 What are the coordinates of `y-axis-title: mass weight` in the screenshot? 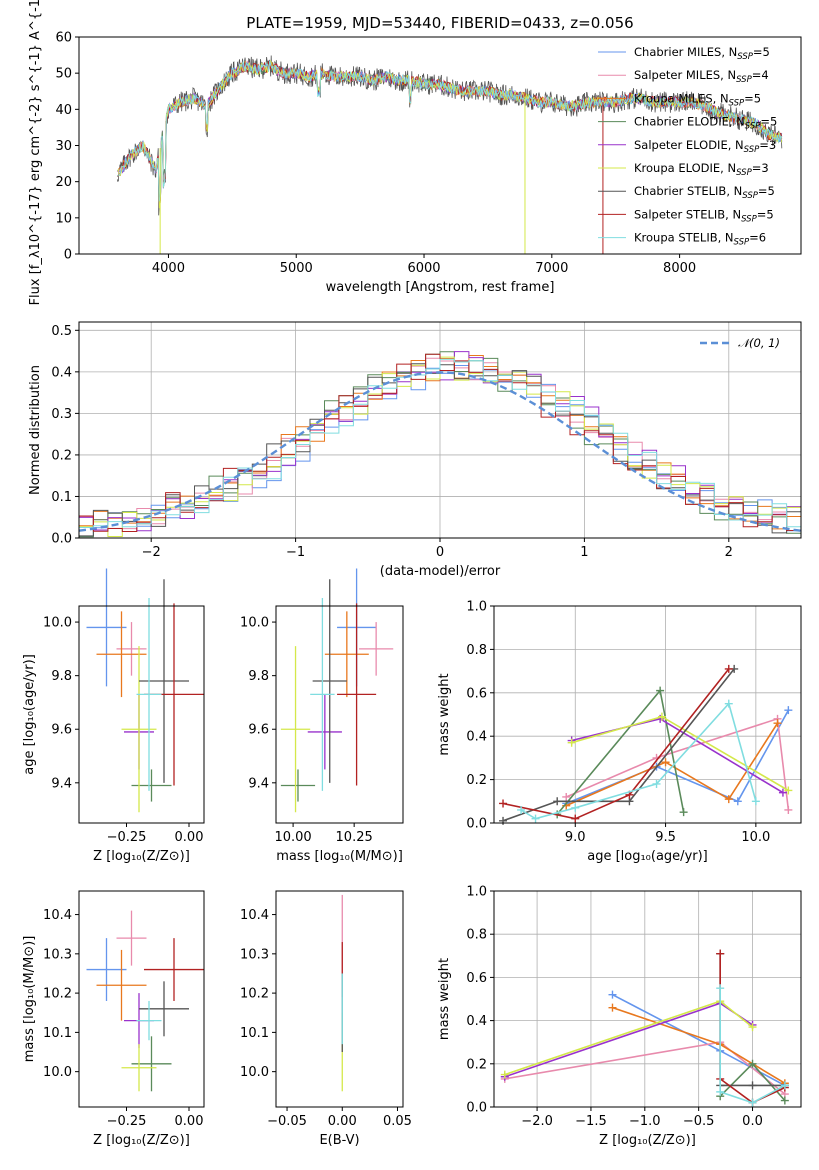 It's located at (444, 999).